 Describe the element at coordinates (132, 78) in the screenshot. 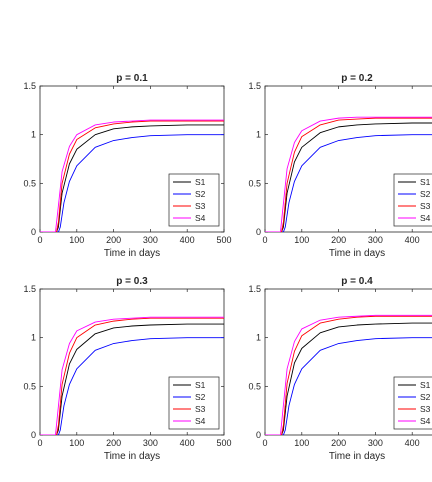

I see `chart-title: p = 0.1` at that location.